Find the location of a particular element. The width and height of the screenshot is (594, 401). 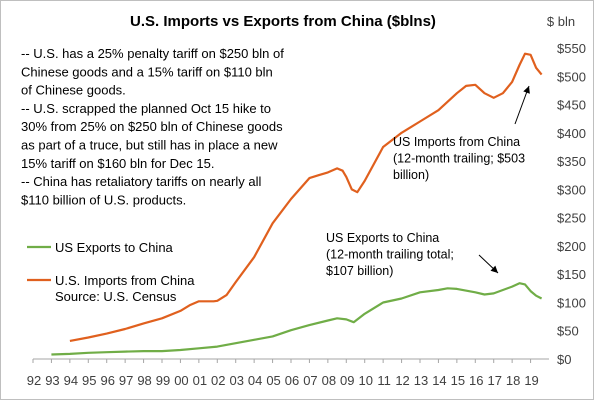

y-tick-label: $550 is located at coordinates (571, 48).